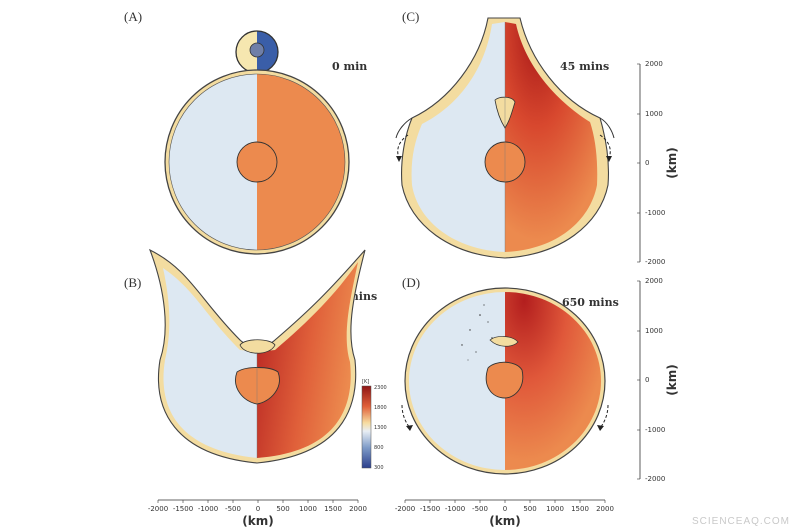 This screenshot has height=530, width=800. I want to click on colorbar-tick: 1300, so click(380, 428).